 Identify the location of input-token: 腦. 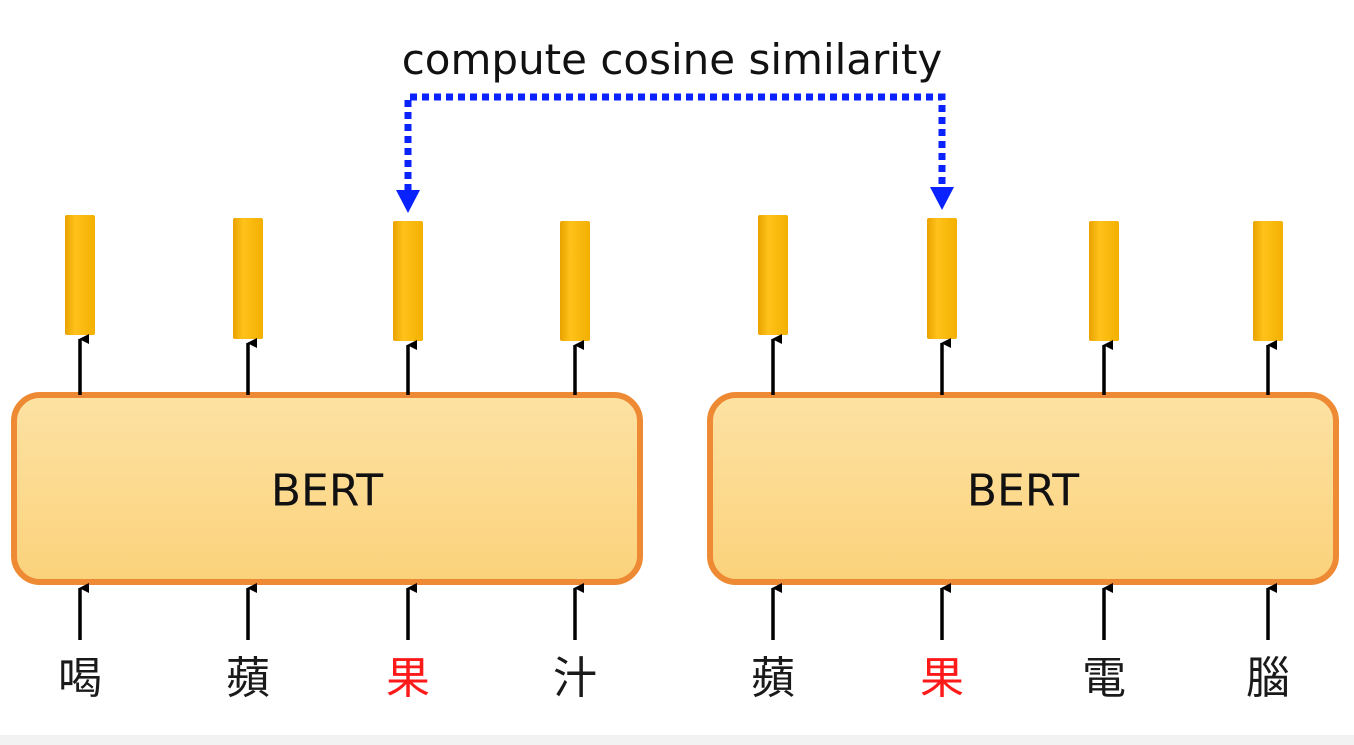
(1268, 678).